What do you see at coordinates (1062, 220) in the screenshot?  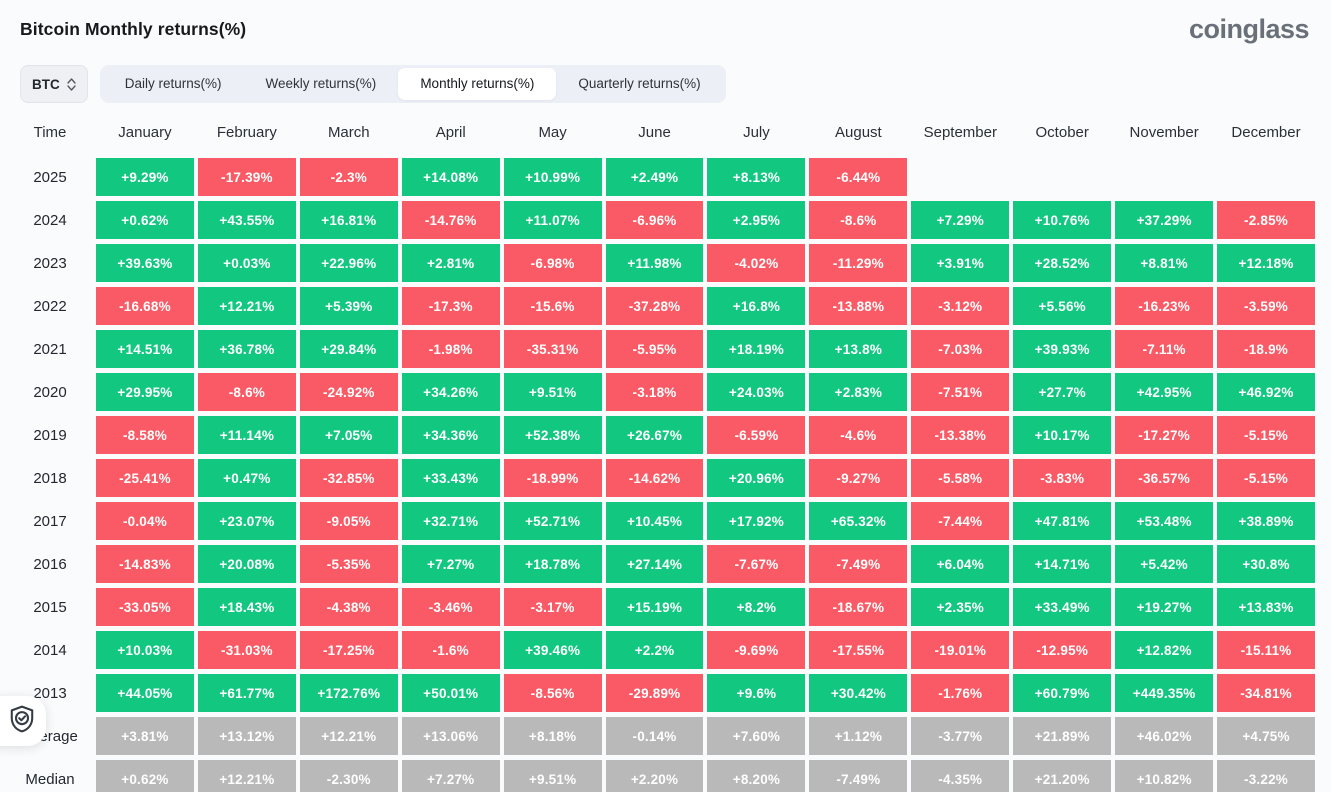 I see `return-cell-2024-october: +10.76%` at bounding box center [1062, 220].